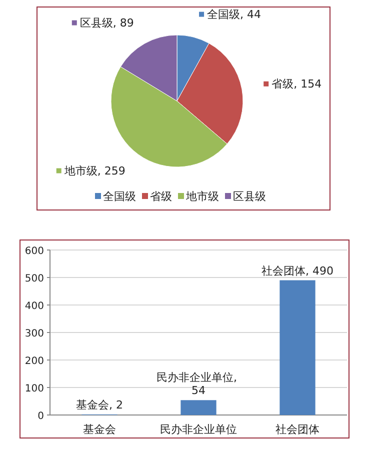 This screenshot has height=452, width=369. What do you see at coordinates (34, 389) in the screenshot?
I see `y-tick-label: 100` at bounding box center [34, 389].